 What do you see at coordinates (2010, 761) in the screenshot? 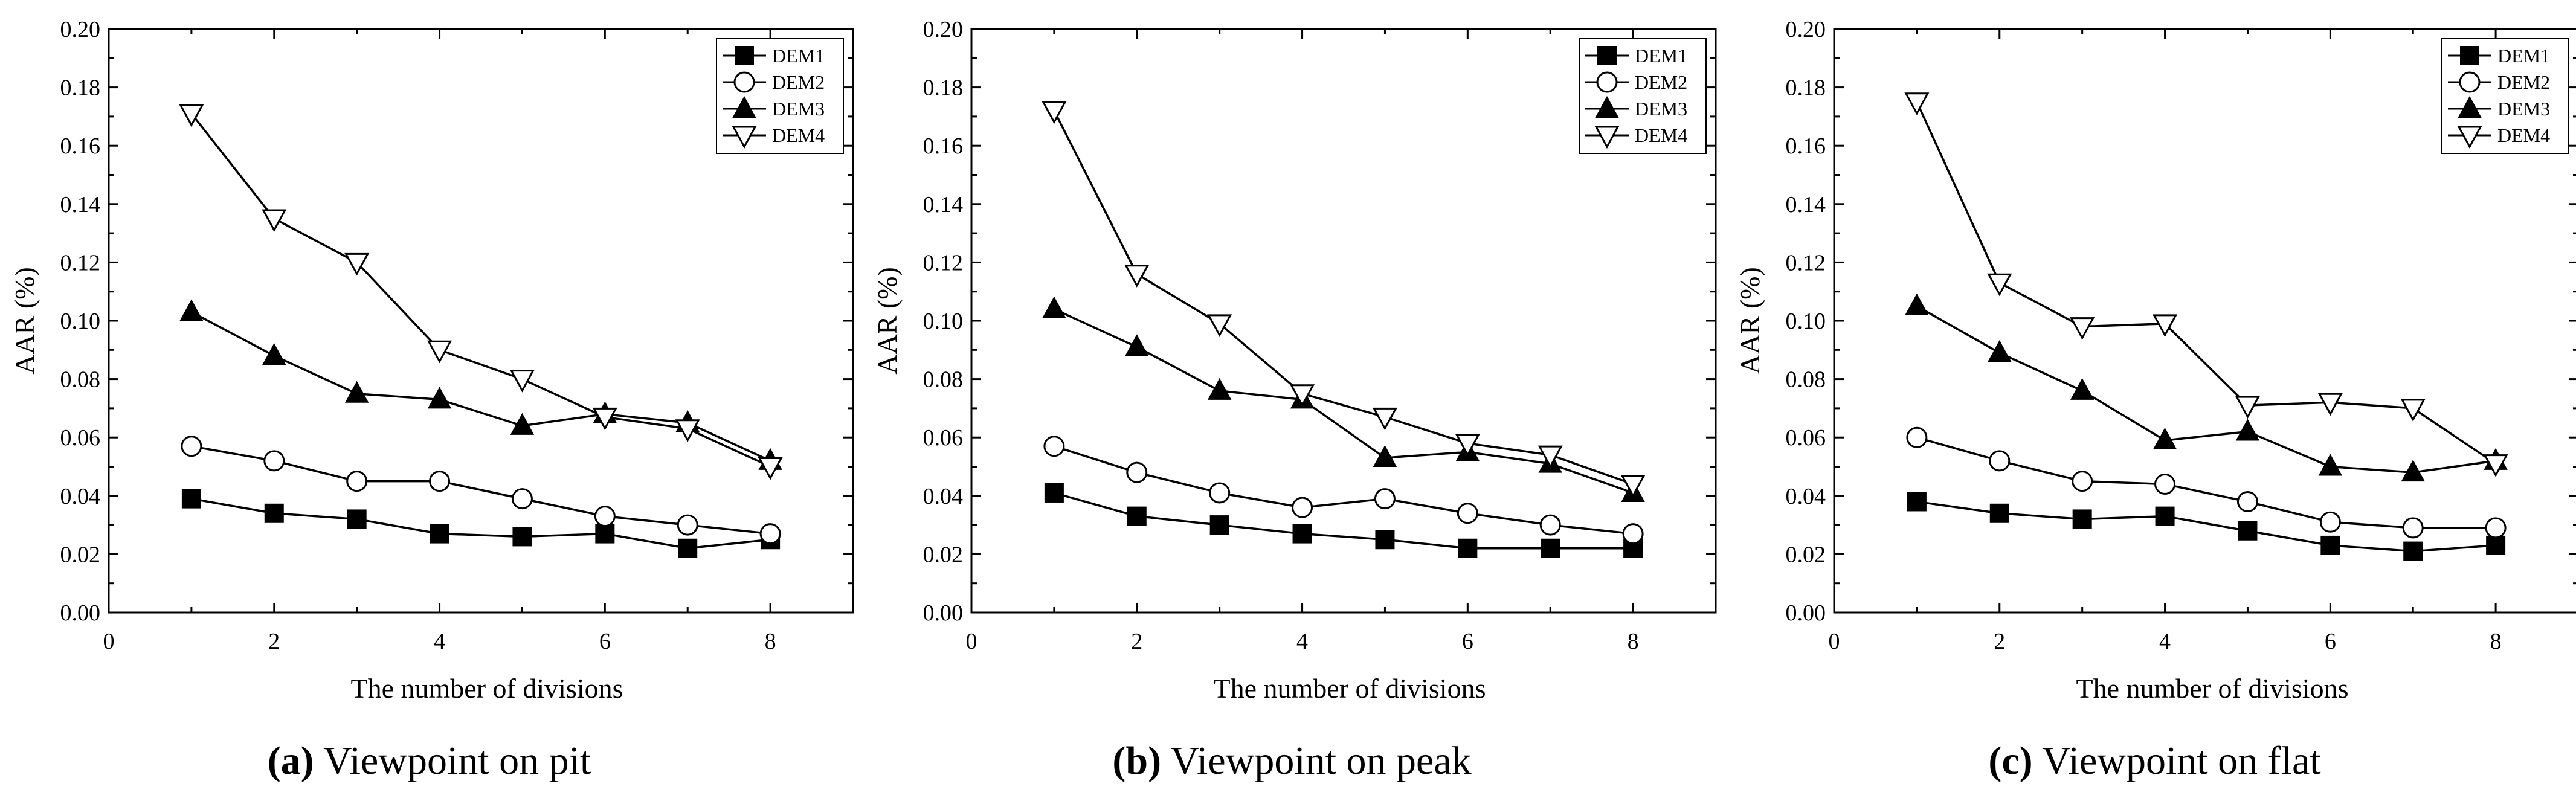
I see `caption-c-letter: c` at bounding box center [2010, 761].